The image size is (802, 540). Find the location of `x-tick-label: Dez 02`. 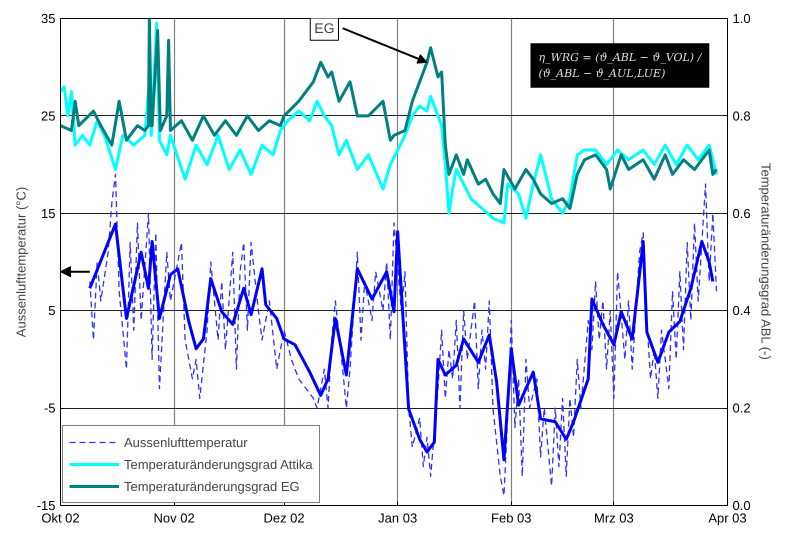

x-tick-label: Dez 02 is located at coordinates (284, 518).